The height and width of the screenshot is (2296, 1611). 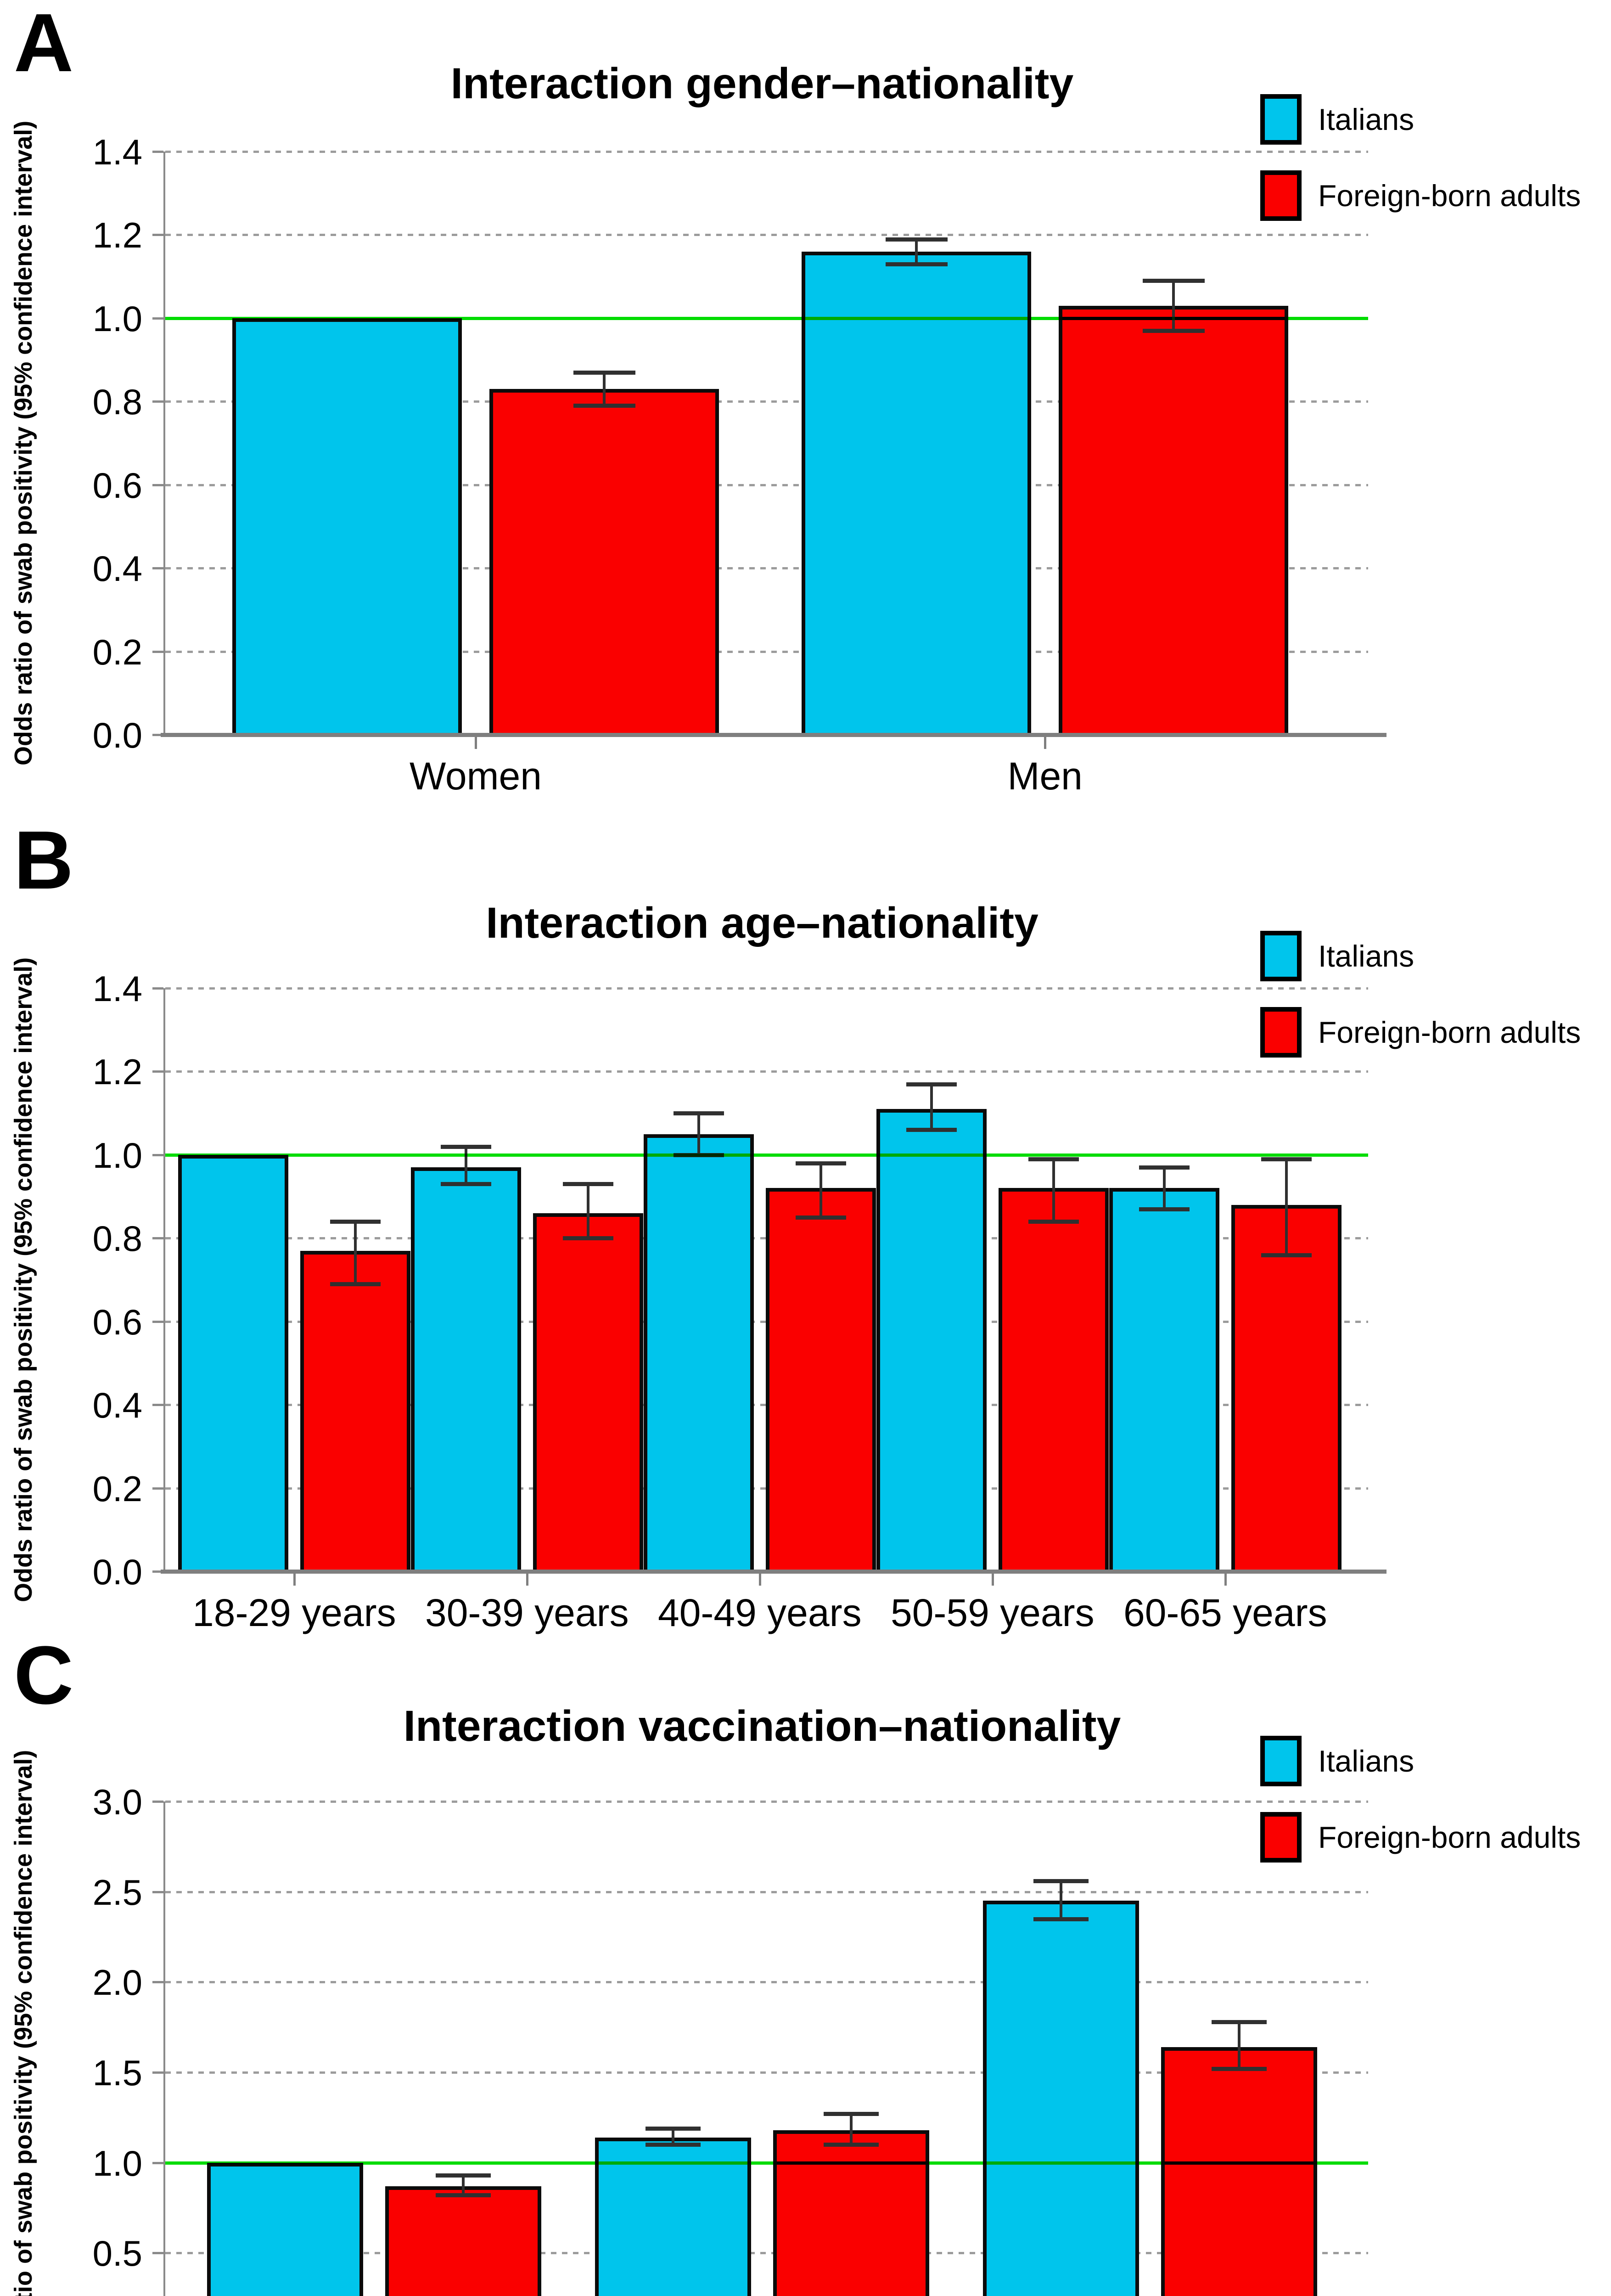 What do you see at coordinates (1174, 520) in the screenshot?
I see `bar-foreign-born-adults-men` at bounding box center [1174, 520].